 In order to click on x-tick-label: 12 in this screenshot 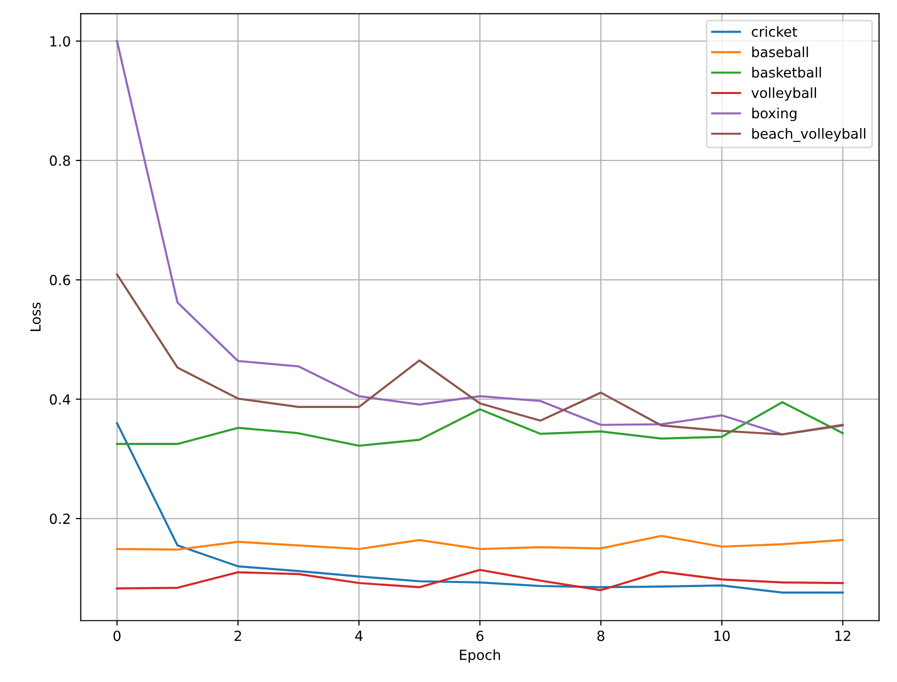, I will do `click(842, 635)`.